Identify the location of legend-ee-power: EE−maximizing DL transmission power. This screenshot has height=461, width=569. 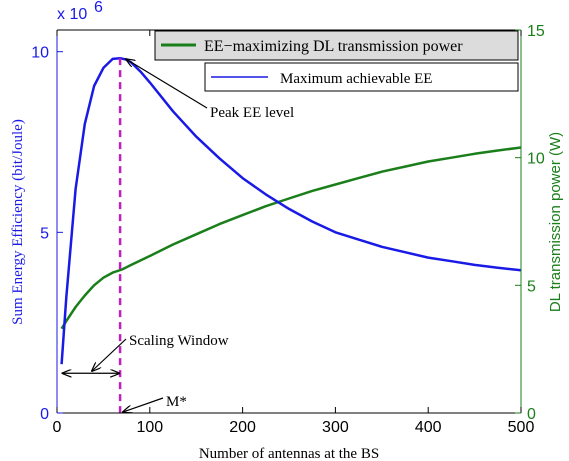
(336, 45).